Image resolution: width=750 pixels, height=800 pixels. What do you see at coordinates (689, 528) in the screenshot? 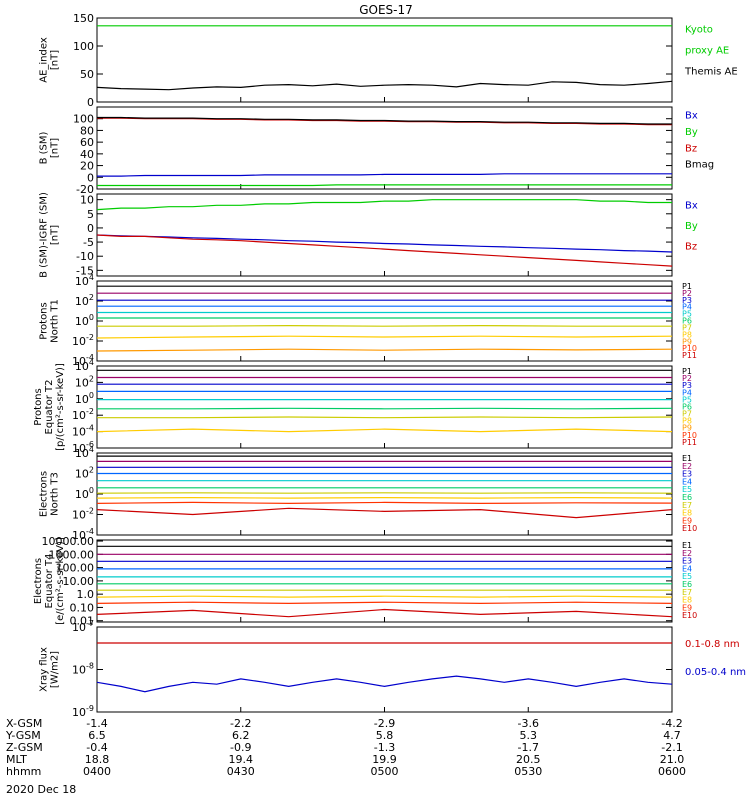
I see `legend-entry: E10` at bounding box center [689, 528].